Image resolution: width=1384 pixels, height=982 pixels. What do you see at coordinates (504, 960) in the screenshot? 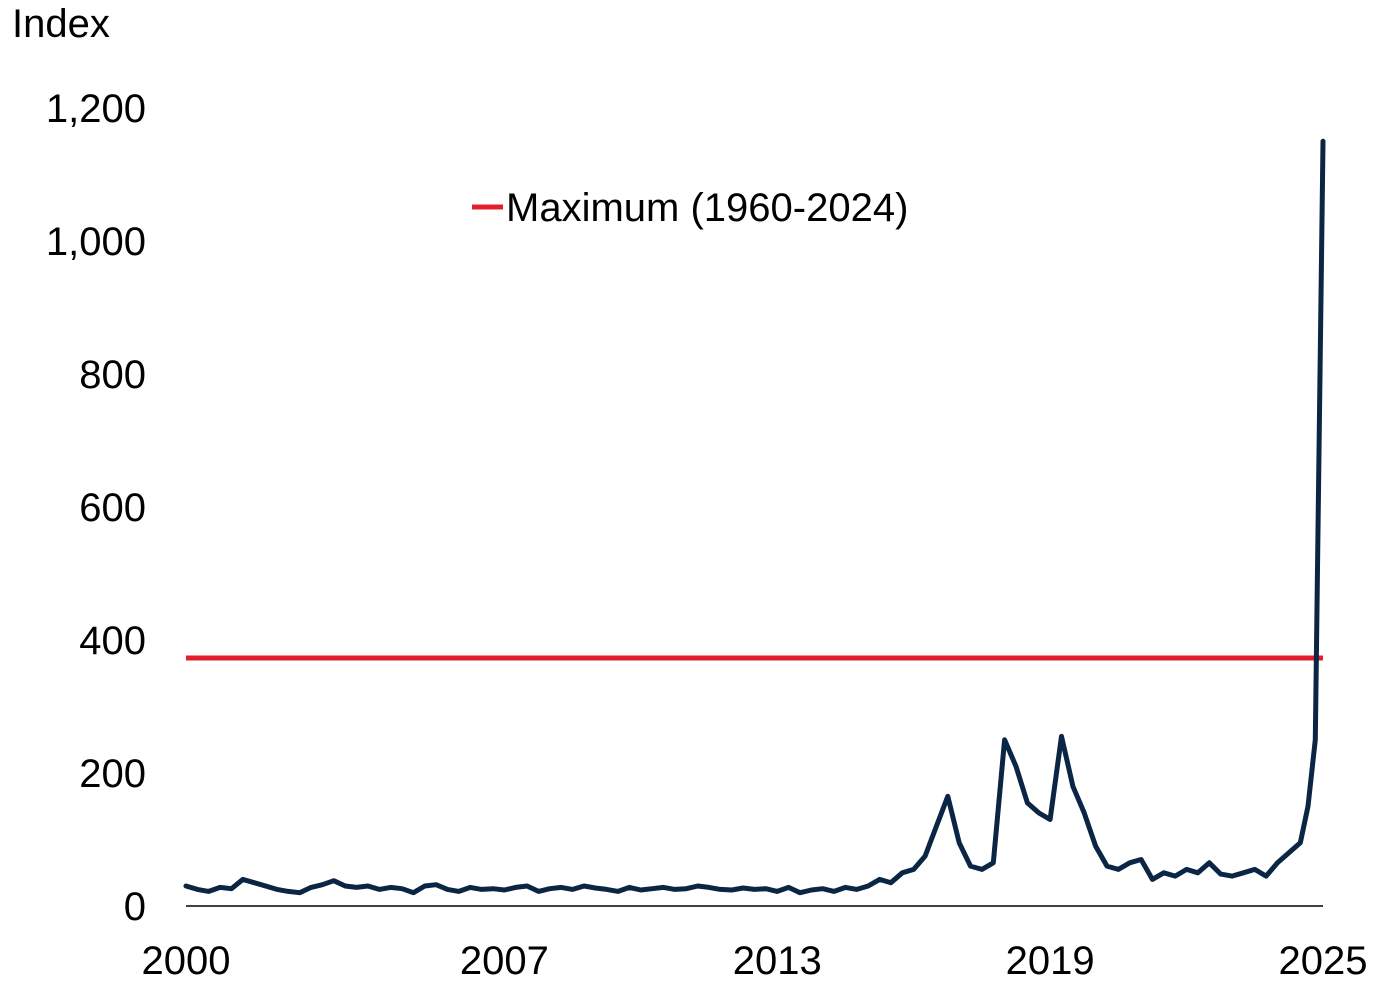
I see `x-tick-label: 2007` at bounding box center [504, 960].